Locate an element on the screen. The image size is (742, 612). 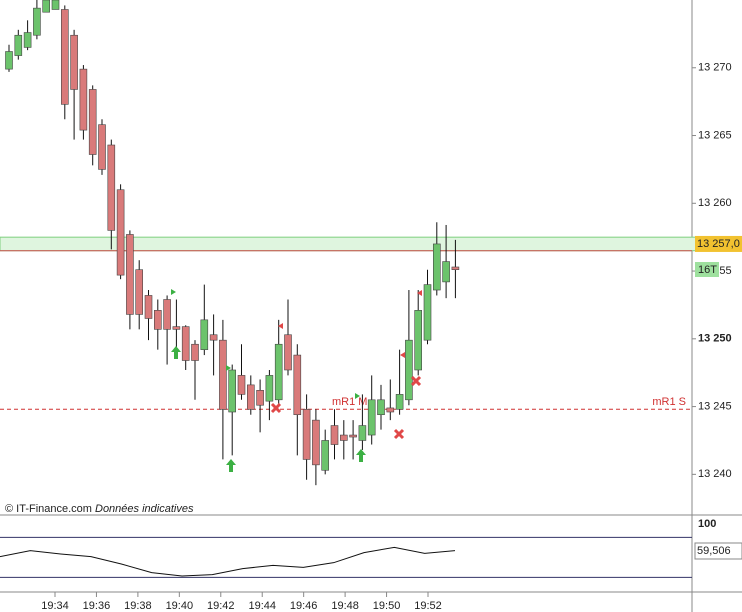
y-tick-label: 13 270 is located at coordinates (715, 68).